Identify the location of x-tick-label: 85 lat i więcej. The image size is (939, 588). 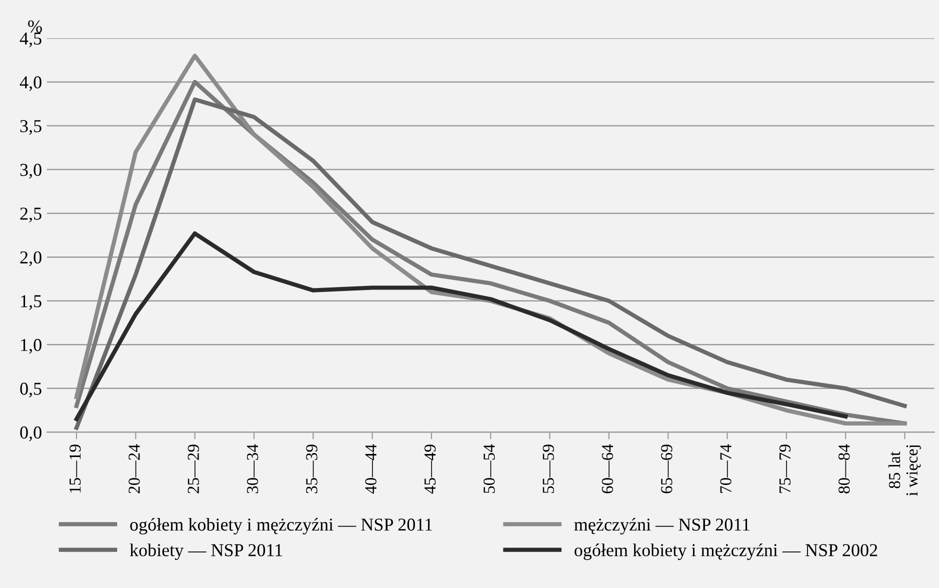
(904, 470).